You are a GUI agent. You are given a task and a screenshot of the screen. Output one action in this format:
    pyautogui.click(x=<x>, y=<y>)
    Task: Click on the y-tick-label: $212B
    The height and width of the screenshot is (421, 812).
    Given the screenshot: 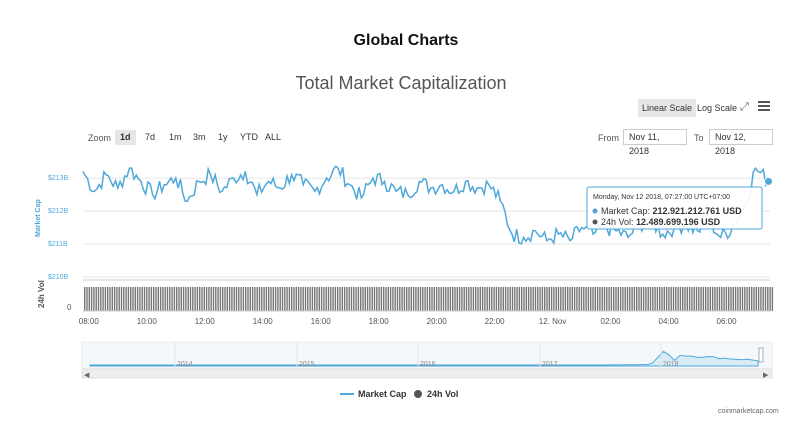 What is the action you would take?
    pyautogui.click(x=58, y=211)
    